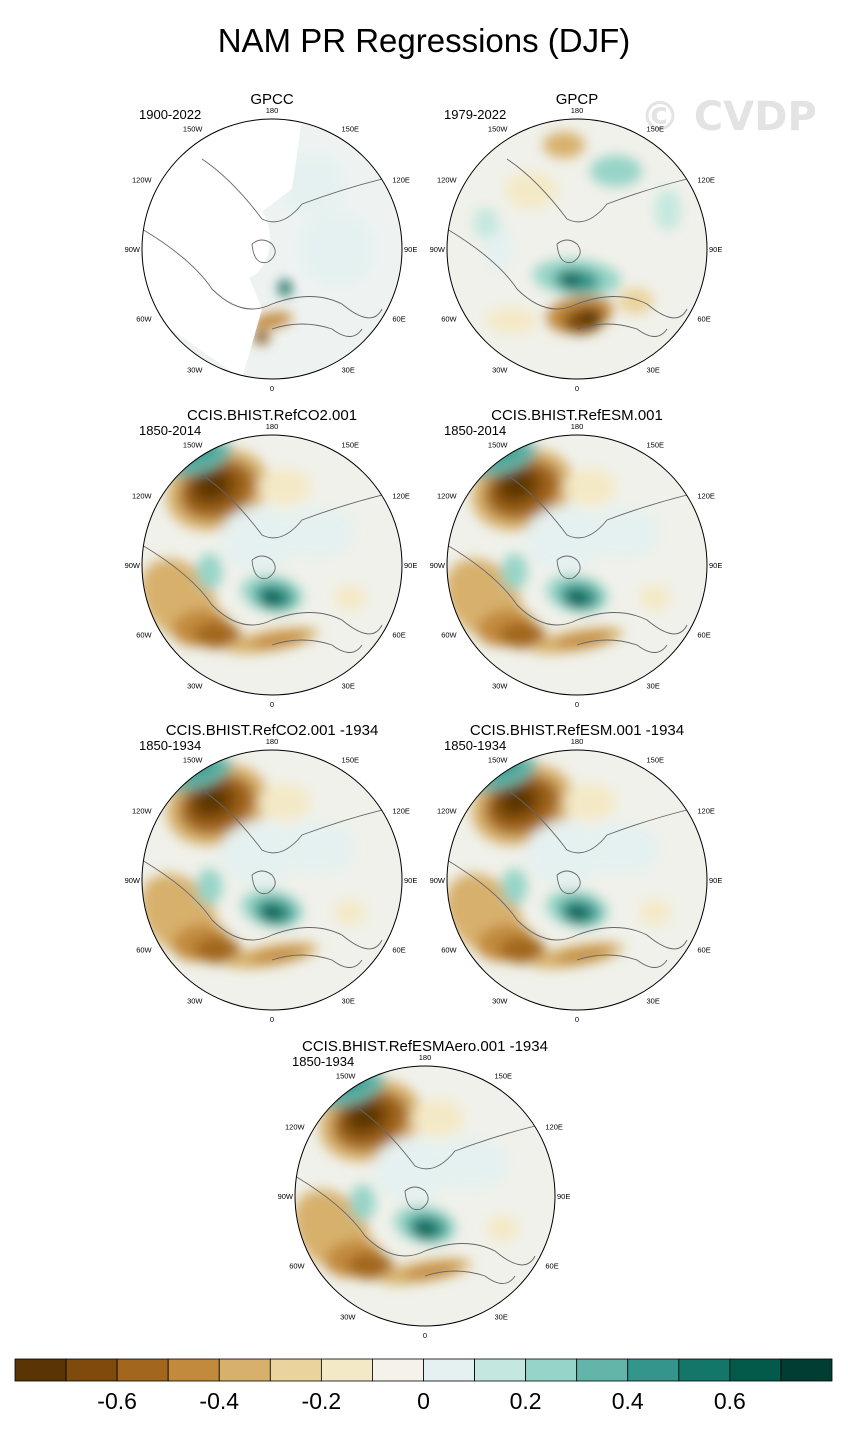 Image resolution: width=848 pixels, height=1437 pixels. Describe the element at coordinates (475, 114) in the screenshot. I see `panel-period: 1979-2022` at that location.